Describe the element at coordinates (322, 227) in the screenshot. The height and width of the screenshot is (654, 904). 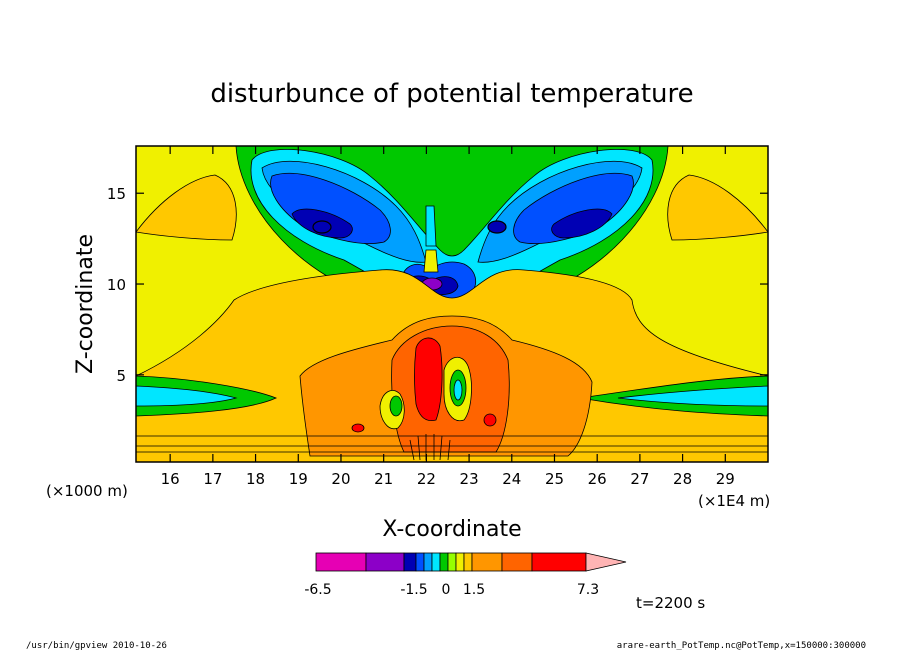
I see `contour-darkest-left` at that location.